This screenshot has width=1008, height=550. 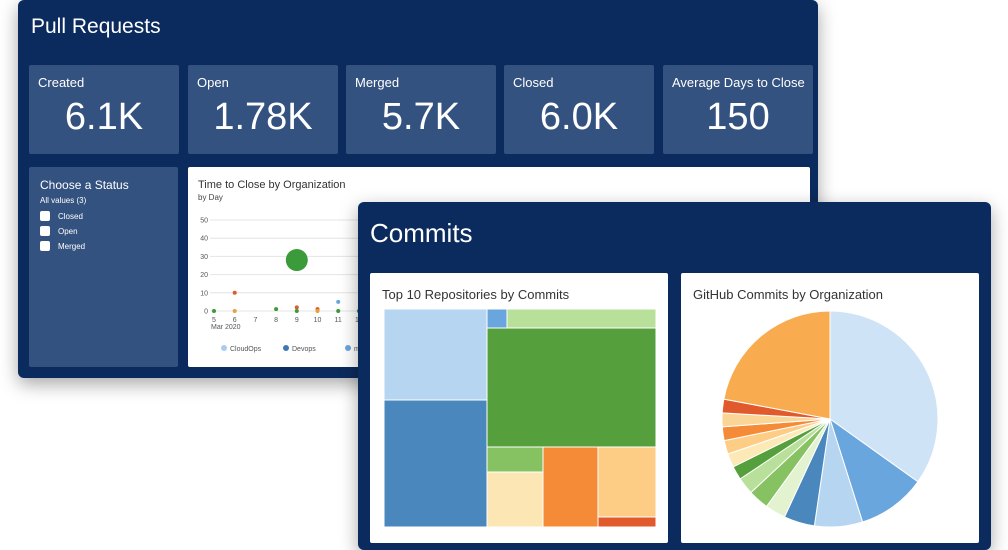 What do you see at coordinates (338, 320) in the screenshot?
I see `x-tick-label: 11` at bounding box center [338, 320].